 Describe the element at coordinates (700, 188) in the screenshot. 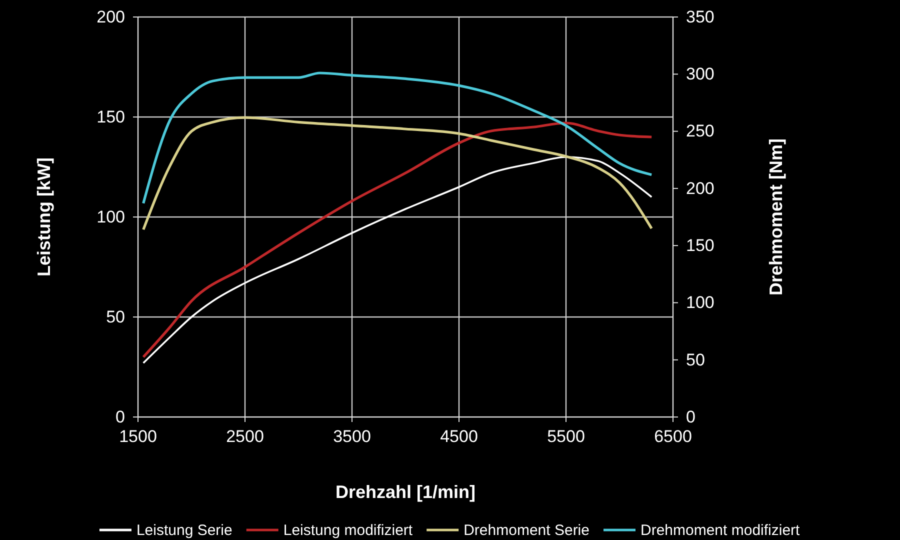

I see `y2-tick-label: 200` at that location.